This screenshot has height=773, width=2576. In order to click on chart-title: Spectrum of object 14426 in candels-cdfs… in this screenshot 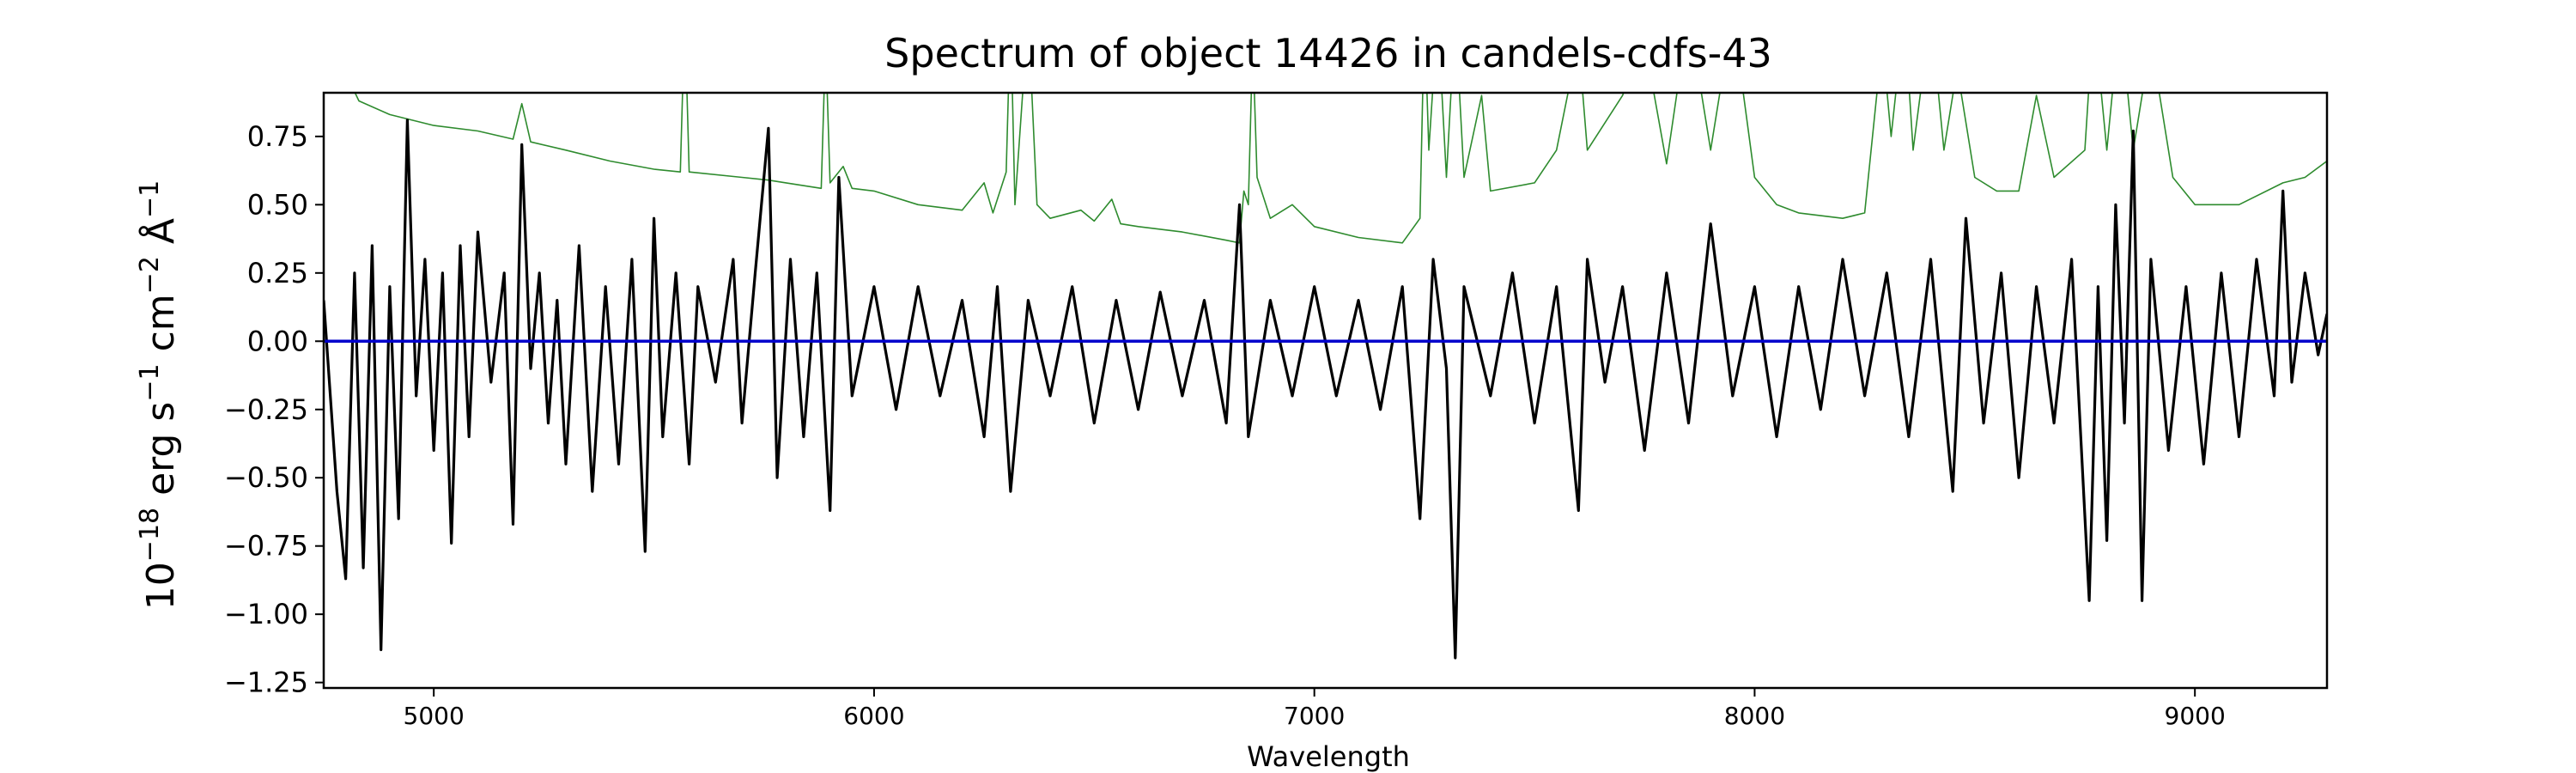, I will do `click(1328, 53)`.